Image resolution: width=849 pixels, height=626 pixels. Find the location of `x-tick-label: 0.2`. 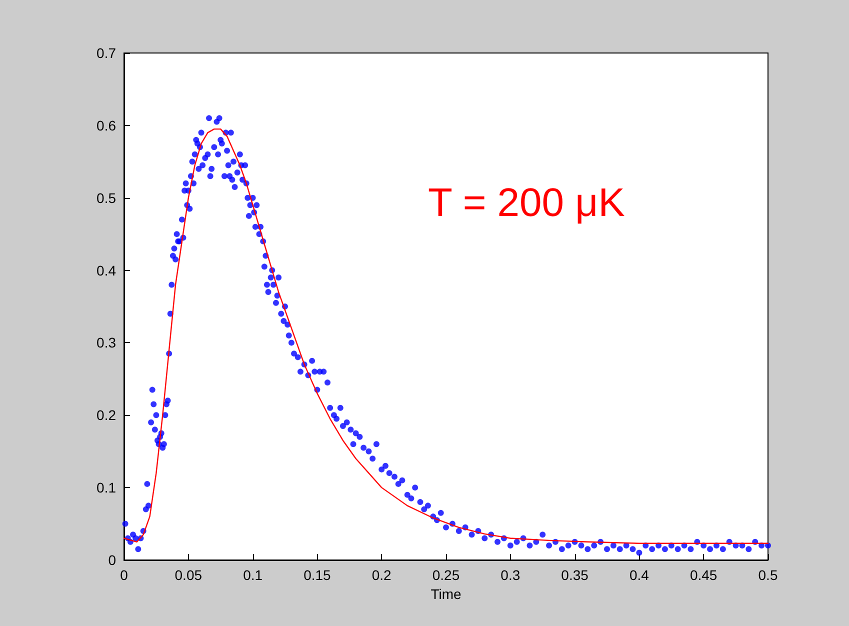

x-tick-label: 0.2 is located at coordinates (382, 575).